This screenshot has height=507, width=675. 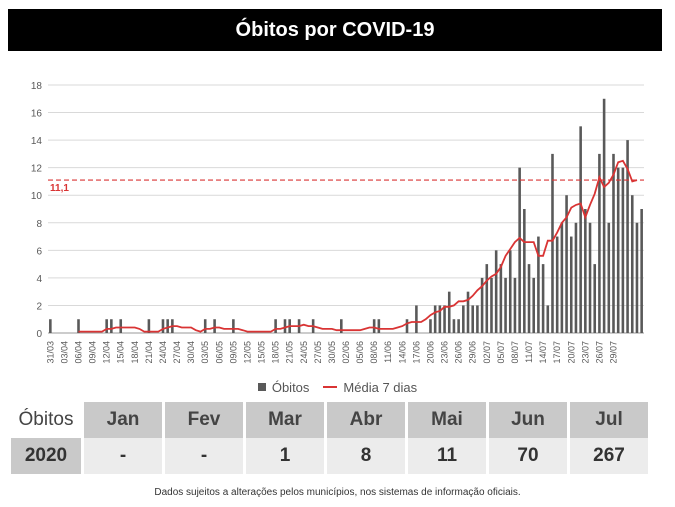 I want to click on month-value: 8, so click(x=366, y=456).